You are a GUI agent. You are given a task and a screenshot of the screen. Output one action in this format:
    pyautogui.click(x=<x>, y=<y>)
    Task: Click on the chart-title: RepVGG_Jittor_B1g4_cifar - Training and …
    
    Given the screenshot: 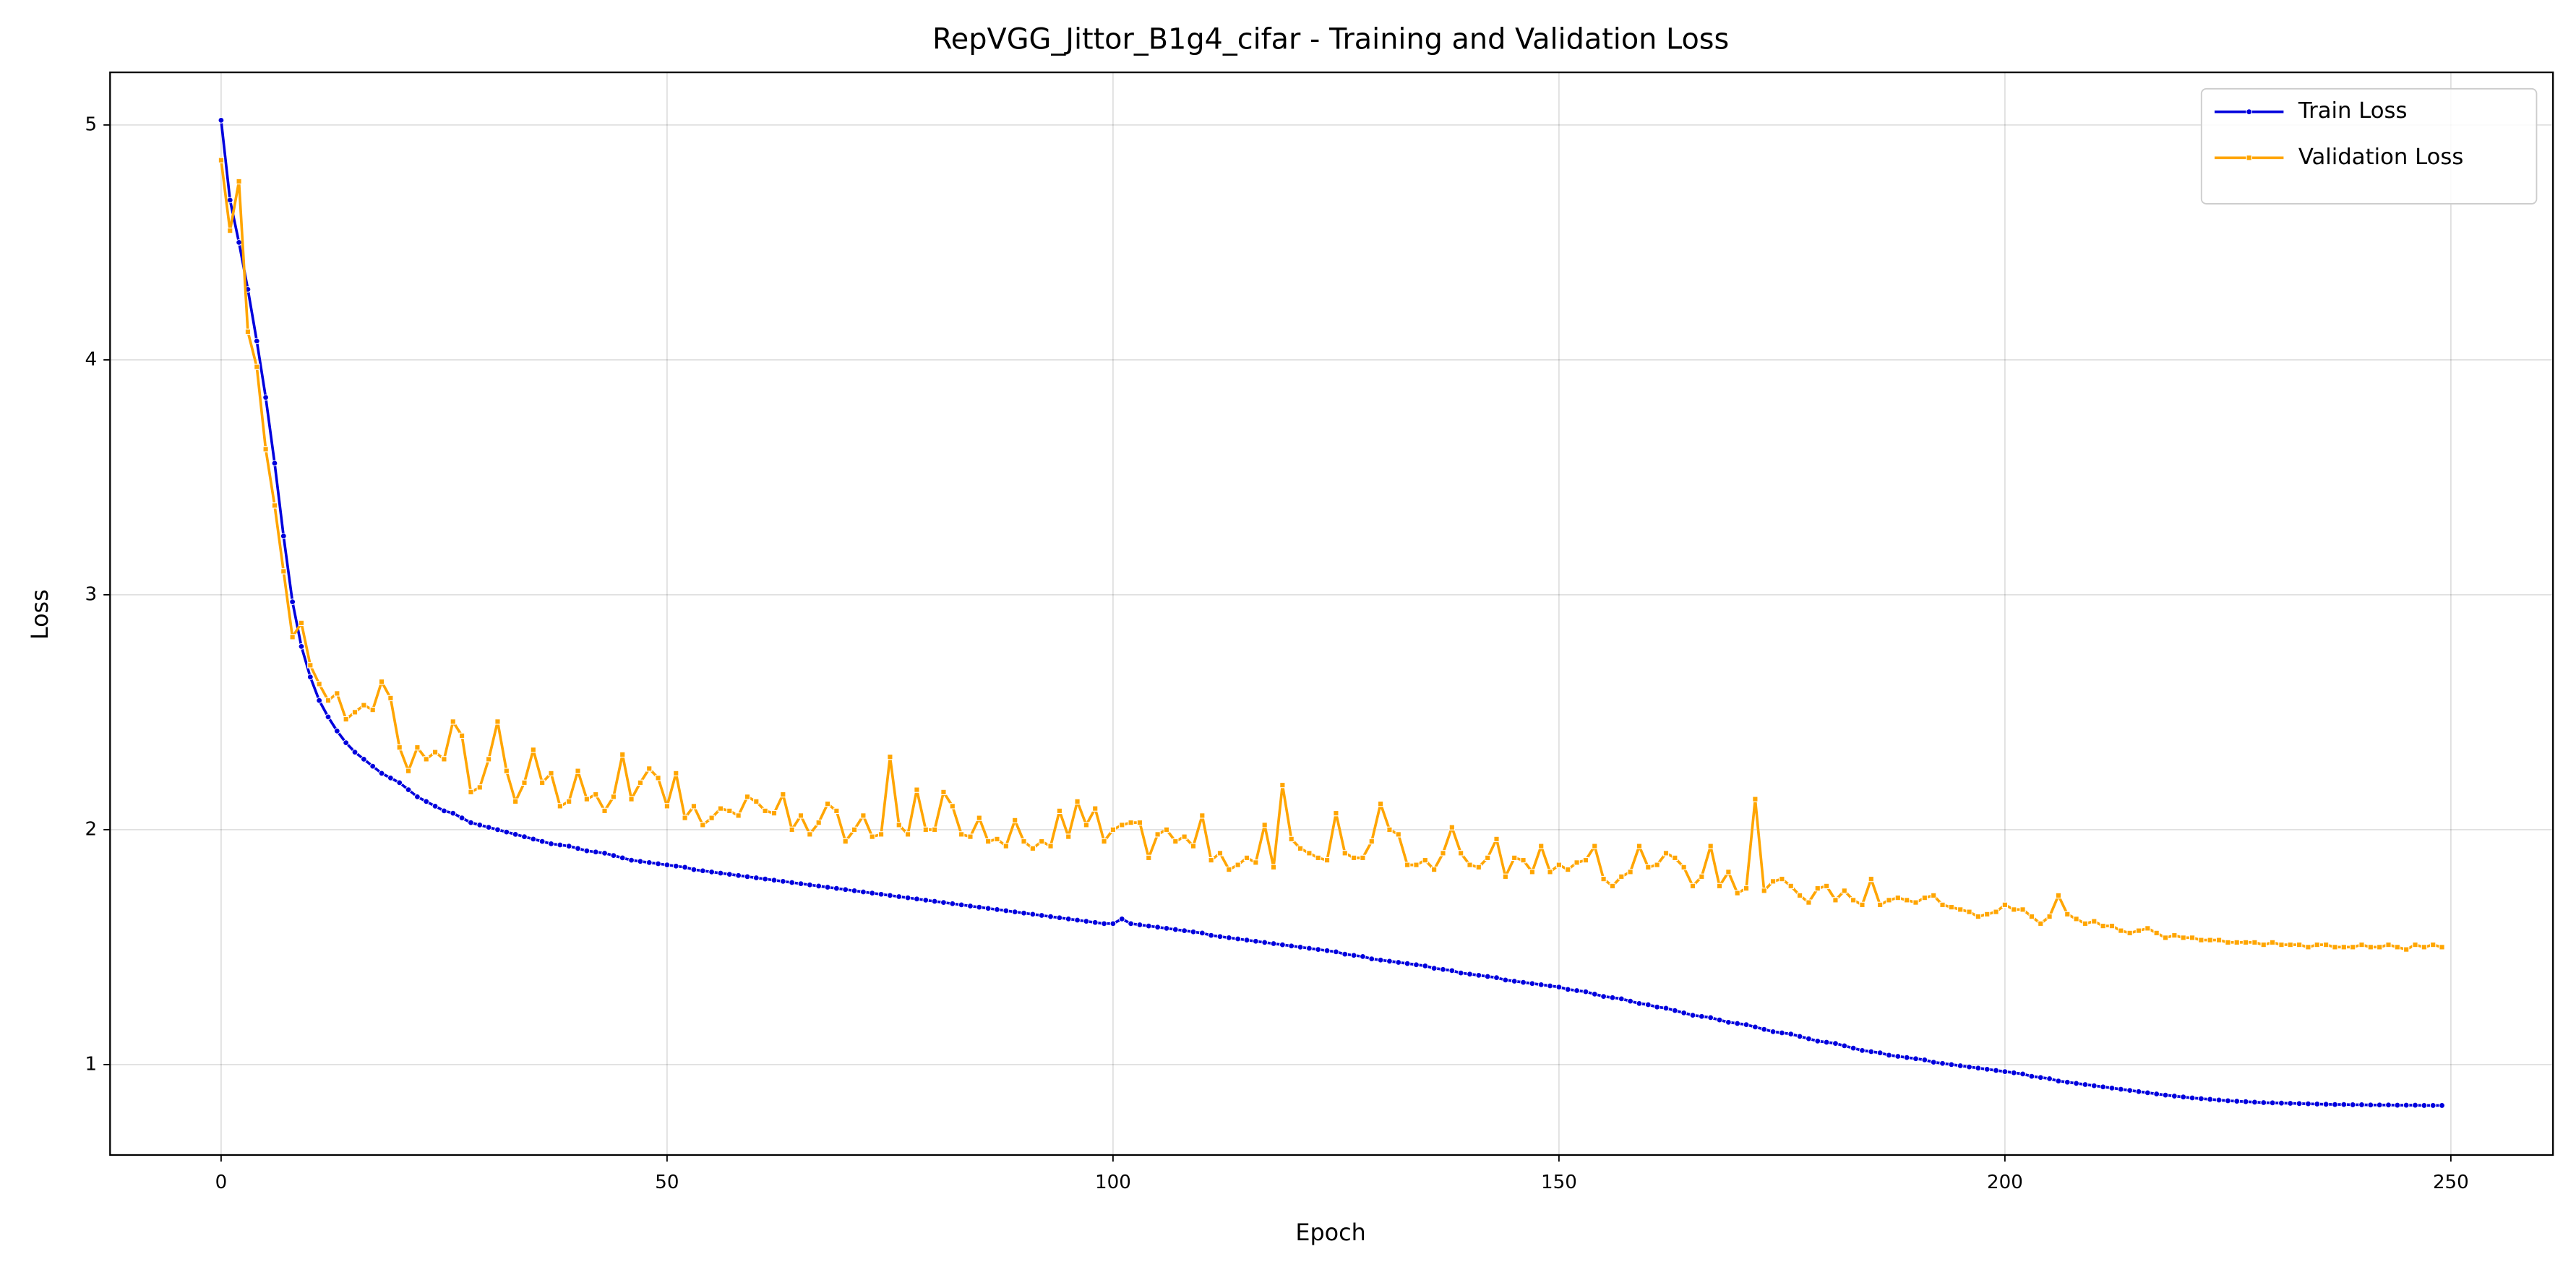 What is the action you would take?
    pyautogui.click(x=1330, y=39)
    